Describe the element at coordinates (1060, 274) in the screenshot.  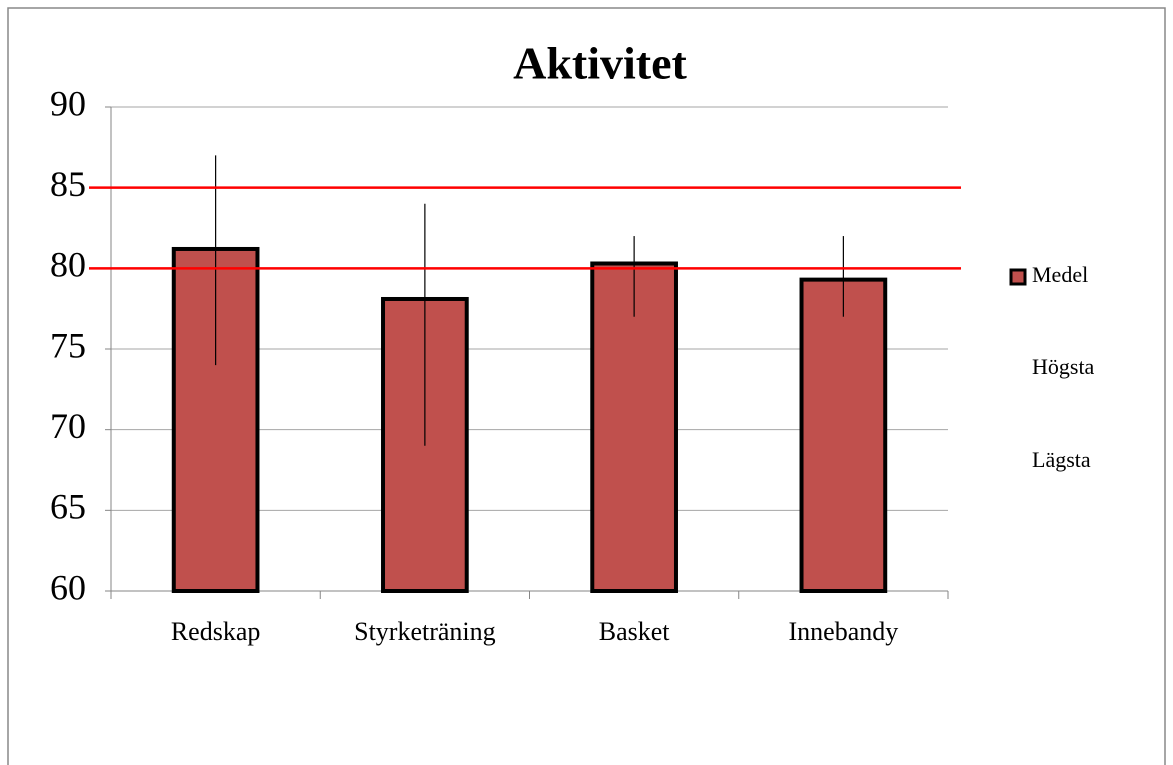
I see `legend-label: Medel` at that location.